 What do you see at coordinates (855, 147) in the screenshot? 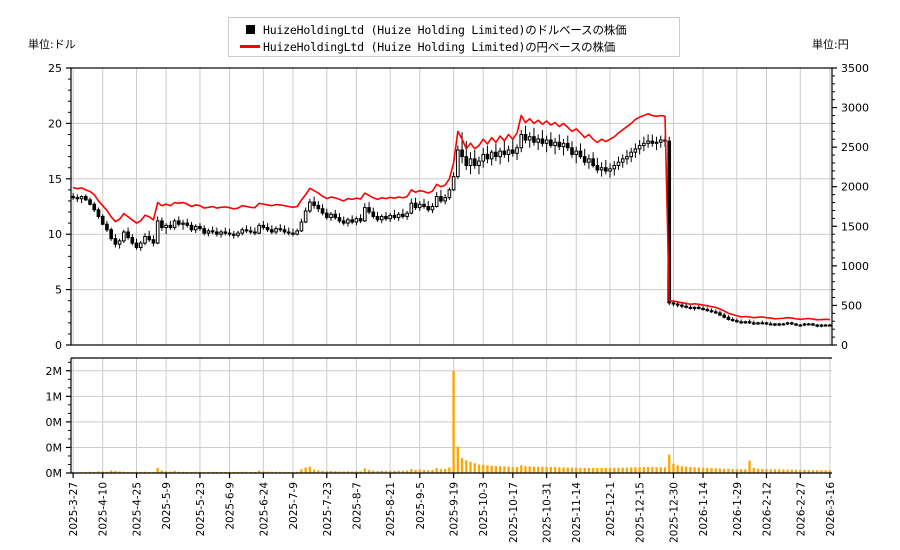
I see `right-axis-tick-label: 2500` at bounding box center [855, 147].